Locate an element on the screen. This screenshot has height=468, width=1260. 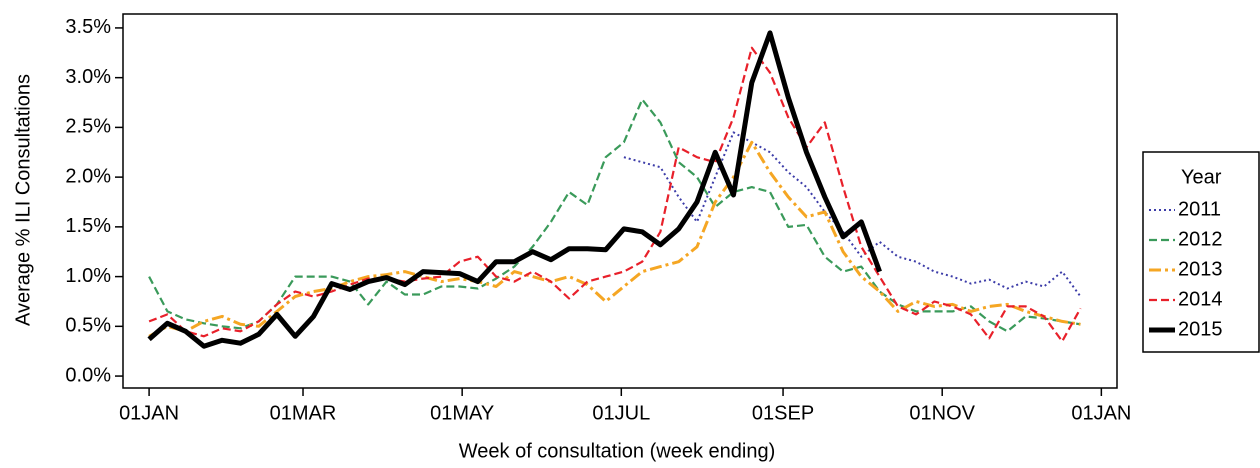
y-tick-label: 1.5% is located at coordinates (88, 226).